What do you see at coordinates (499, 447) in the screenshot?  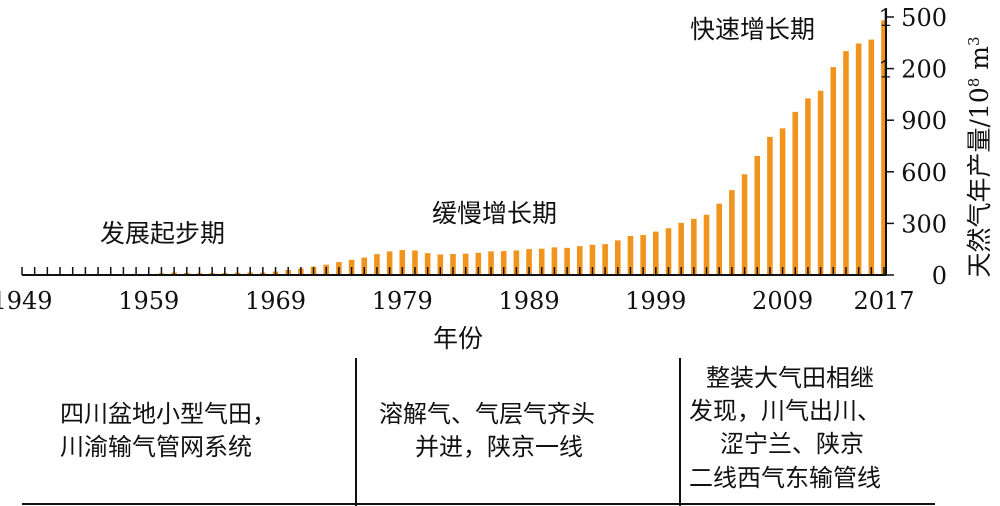 I see `desc-slow-line-2: 并进，陕京一线` at bounding box center [499, 447].